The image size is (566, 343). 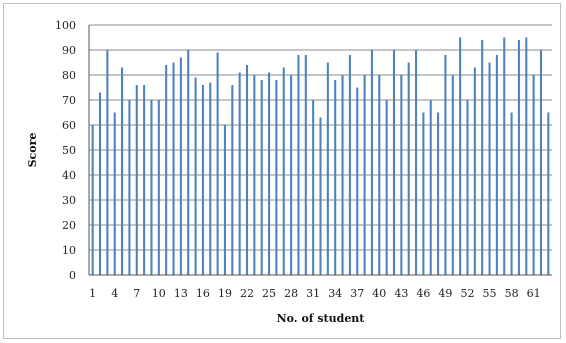 I want to click on y-tick-label: 80, so click(x=69, y=75).